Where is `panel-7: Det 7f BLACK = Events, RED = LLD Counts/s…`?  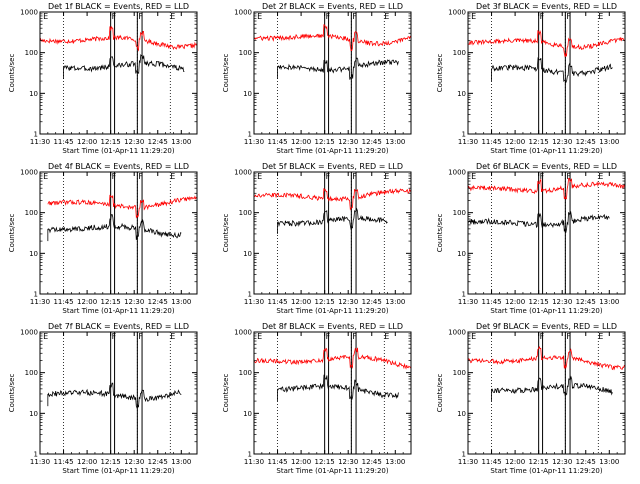 panel-7: Det 7f BLACK = Events, RED = LLD Counts/s… is located at coordinates (103, 398).